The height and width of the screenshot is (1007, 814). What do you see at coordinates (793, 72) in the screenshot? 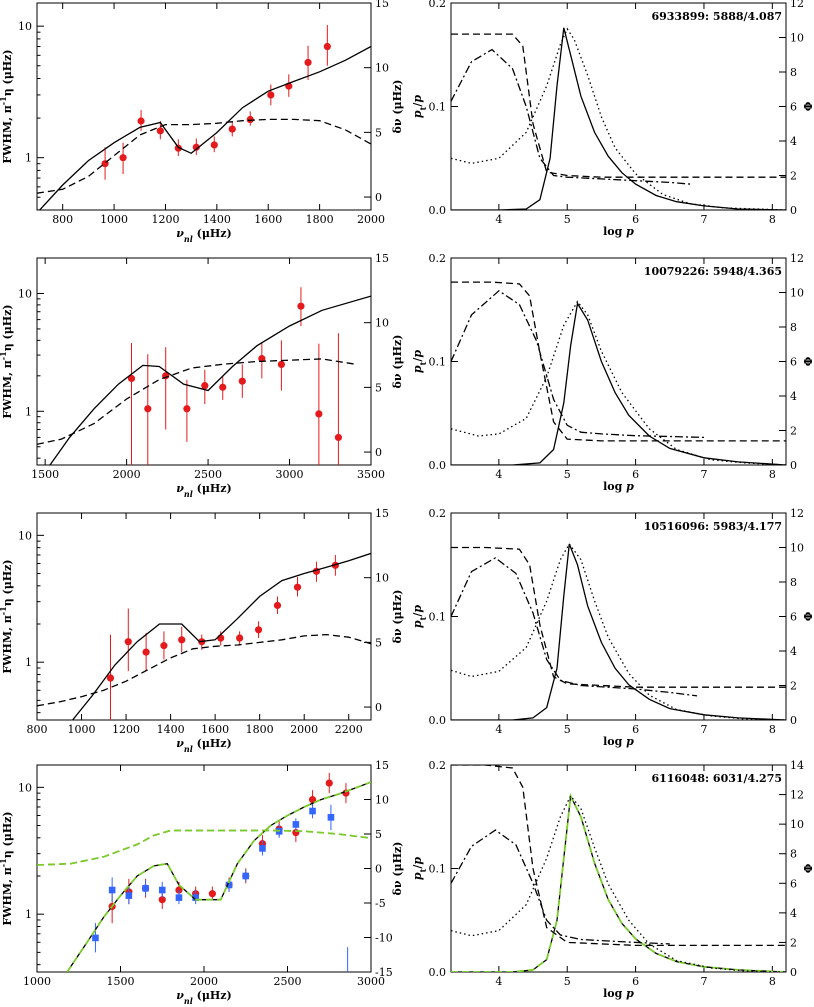
I see `right-y-tick-label: 8` at bounding box center [793, 72].